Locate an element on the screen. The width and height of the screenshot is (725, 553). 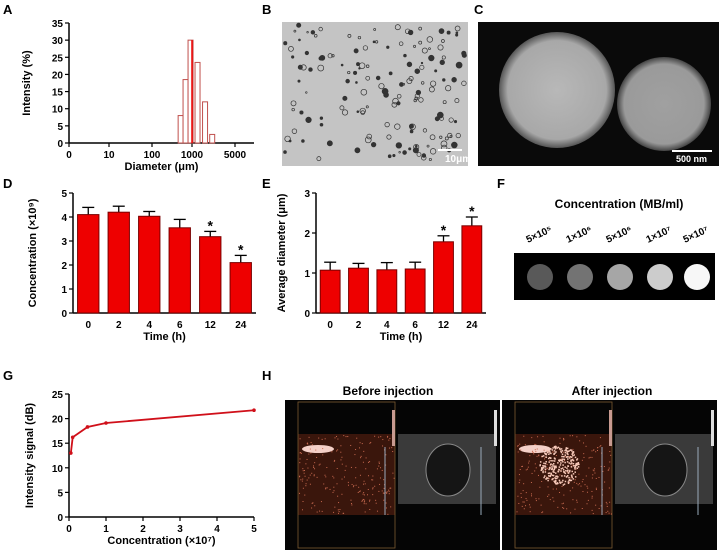
vessel is located at coordinates (535, 449).